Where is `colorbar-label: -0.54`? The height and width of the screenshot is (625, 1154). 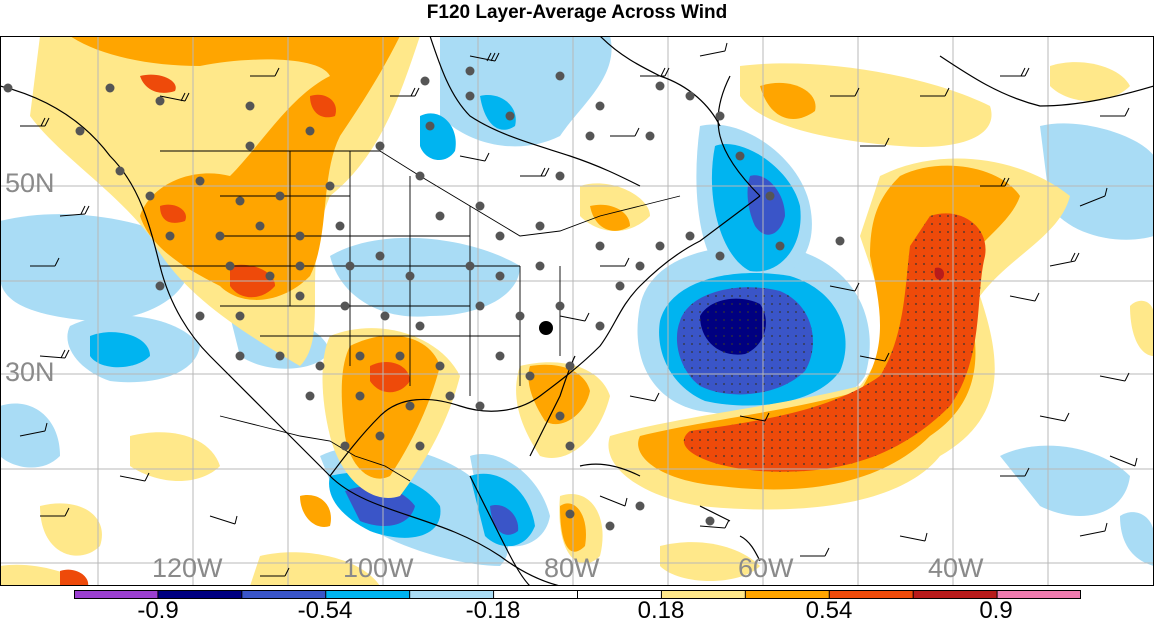
colorbar-label: -0.54 is located at coordinates (325, 610).